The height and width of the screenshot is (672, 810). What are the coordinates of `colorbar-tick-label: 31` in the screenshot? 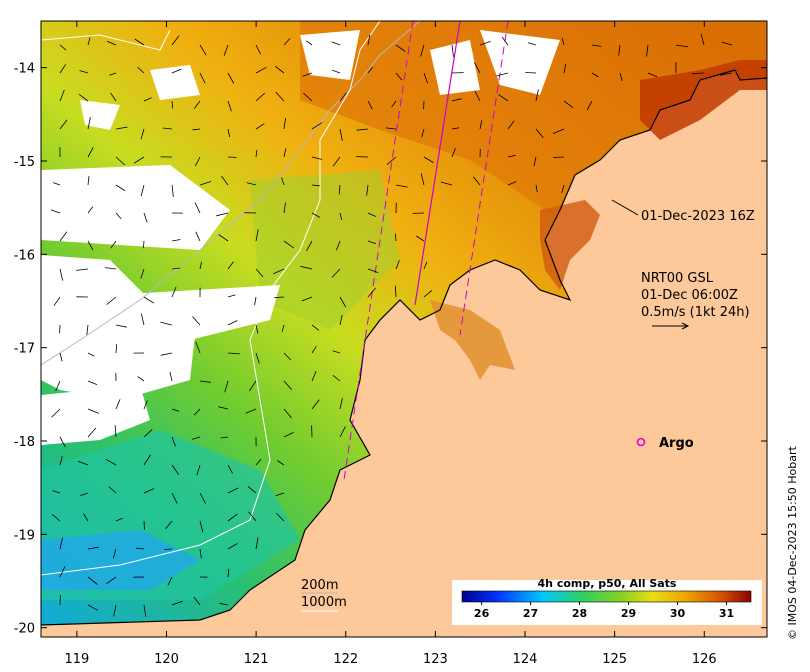 It's located at (726, 613).